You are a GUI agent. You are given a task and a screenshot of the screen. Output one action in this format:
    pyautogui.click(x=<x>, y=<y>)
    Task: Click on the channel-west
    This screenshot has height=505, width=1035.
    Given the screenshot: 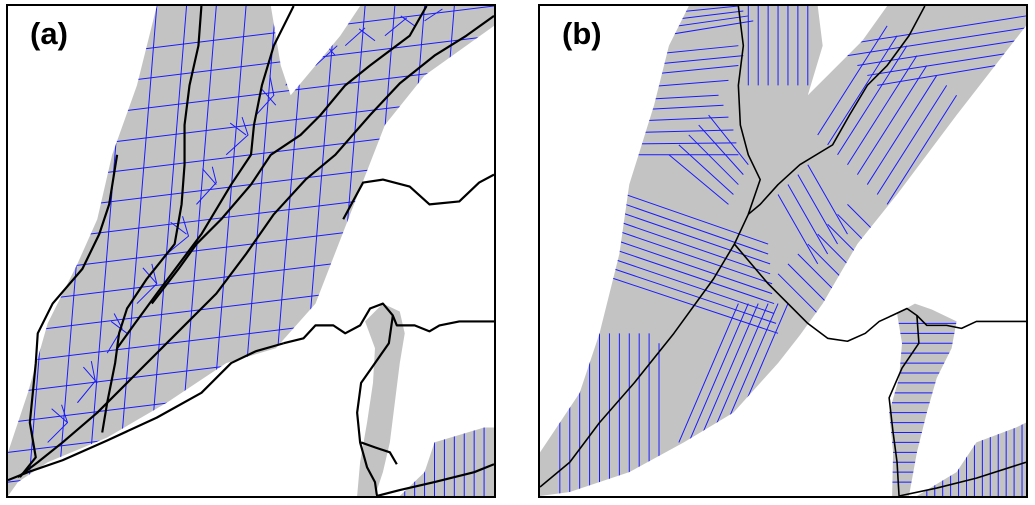 What is the action you would take?
    pyautogui.click(x=69, y=316)
    